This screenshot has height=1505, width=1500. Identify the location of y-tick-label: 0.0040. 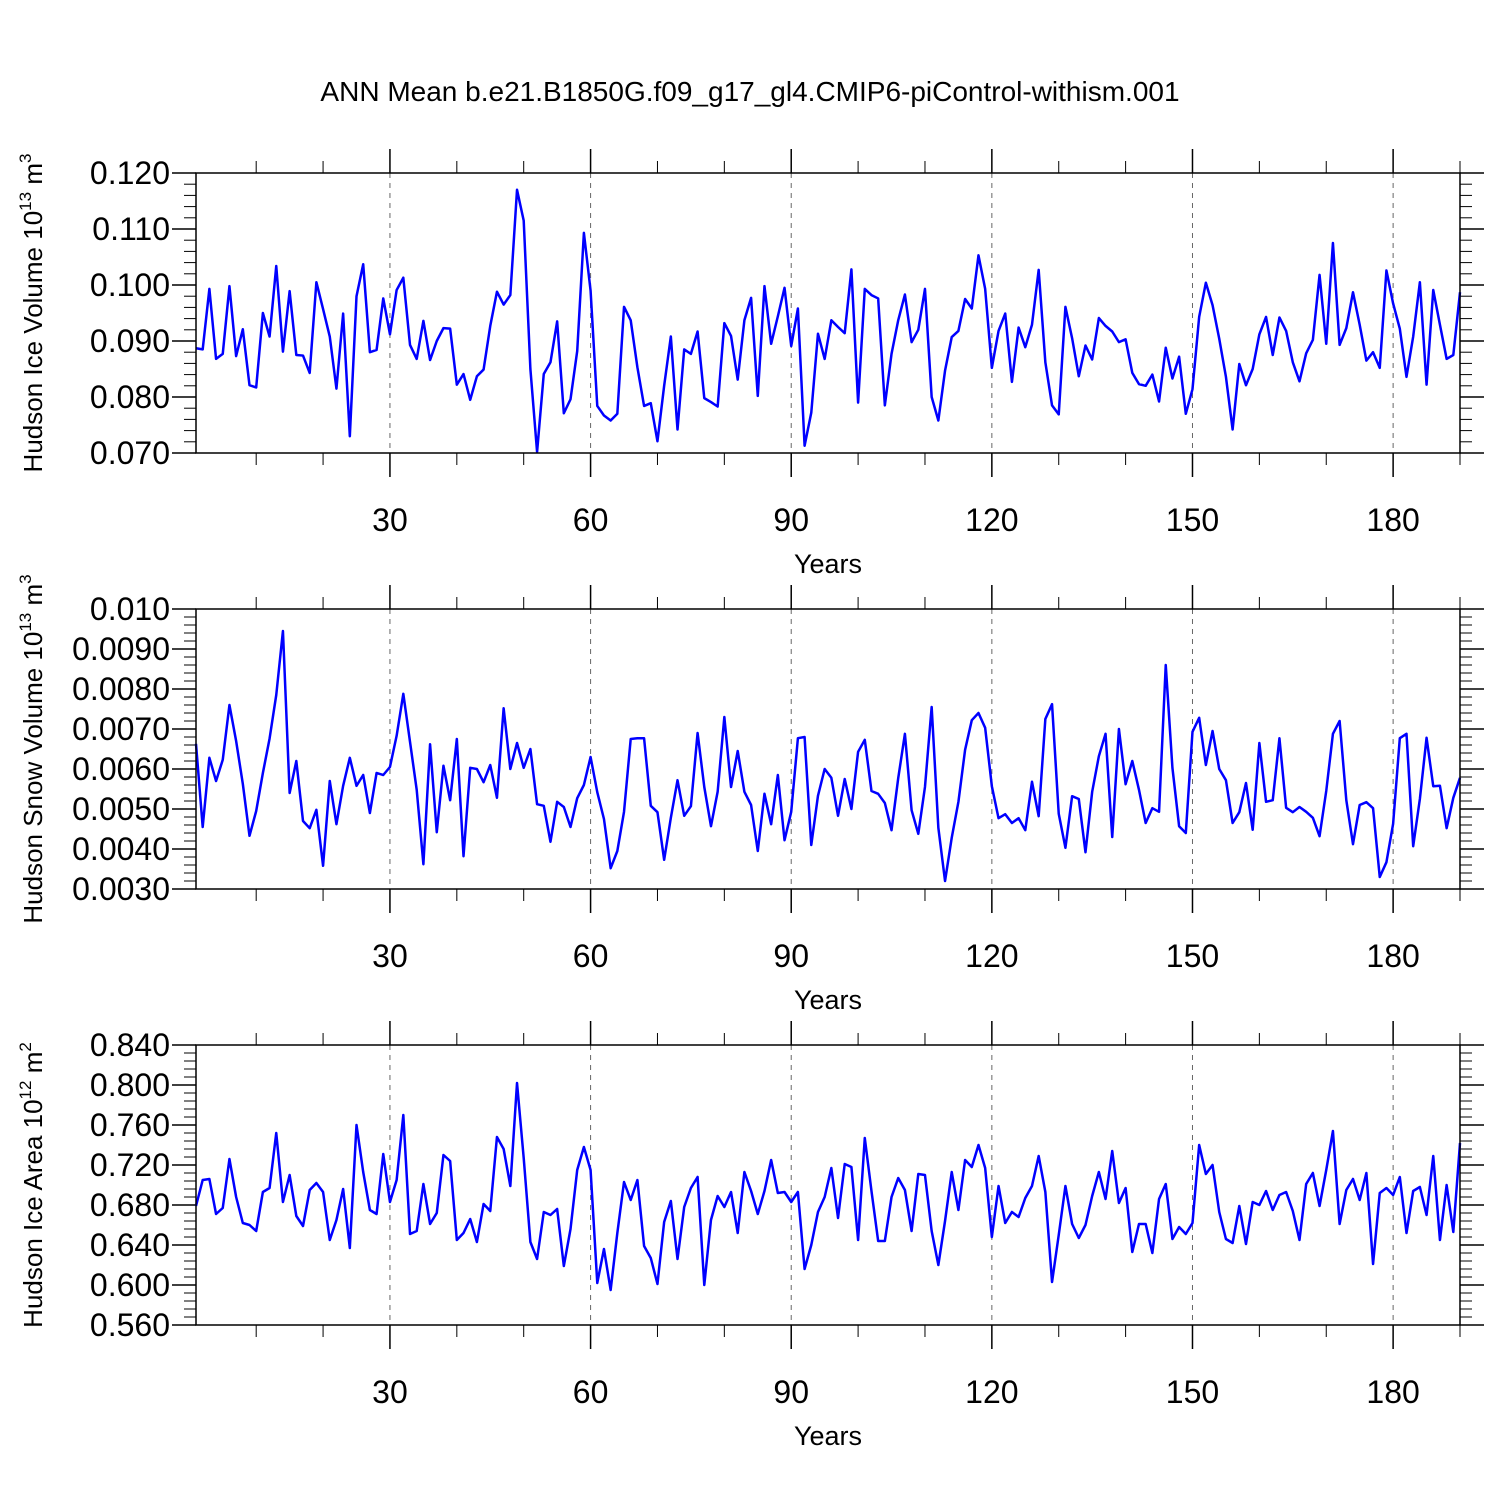
(121, 849).